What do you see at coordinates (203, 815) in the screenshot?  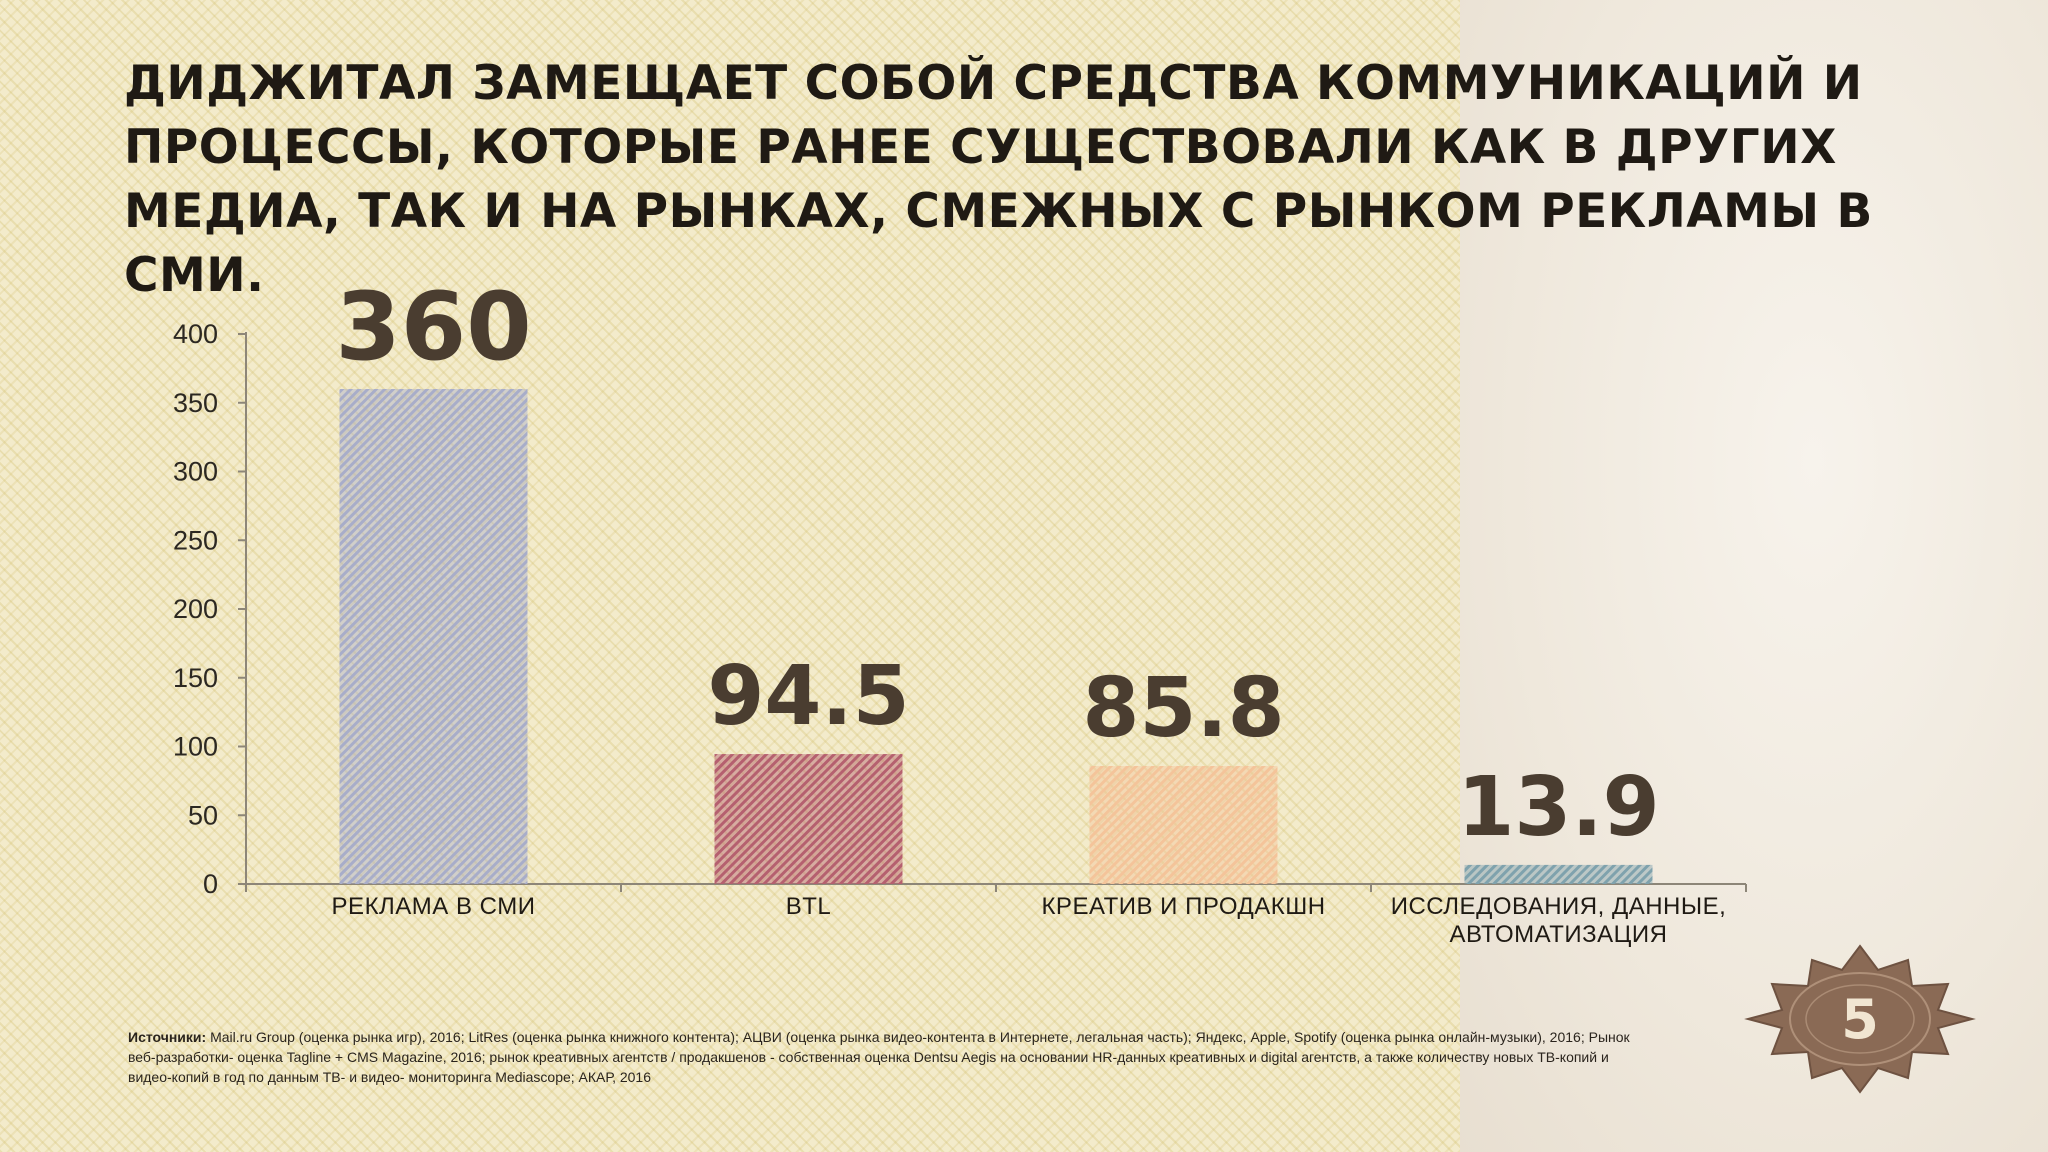 I see `y-tick-label: 50` at bounding box center [203, 815].